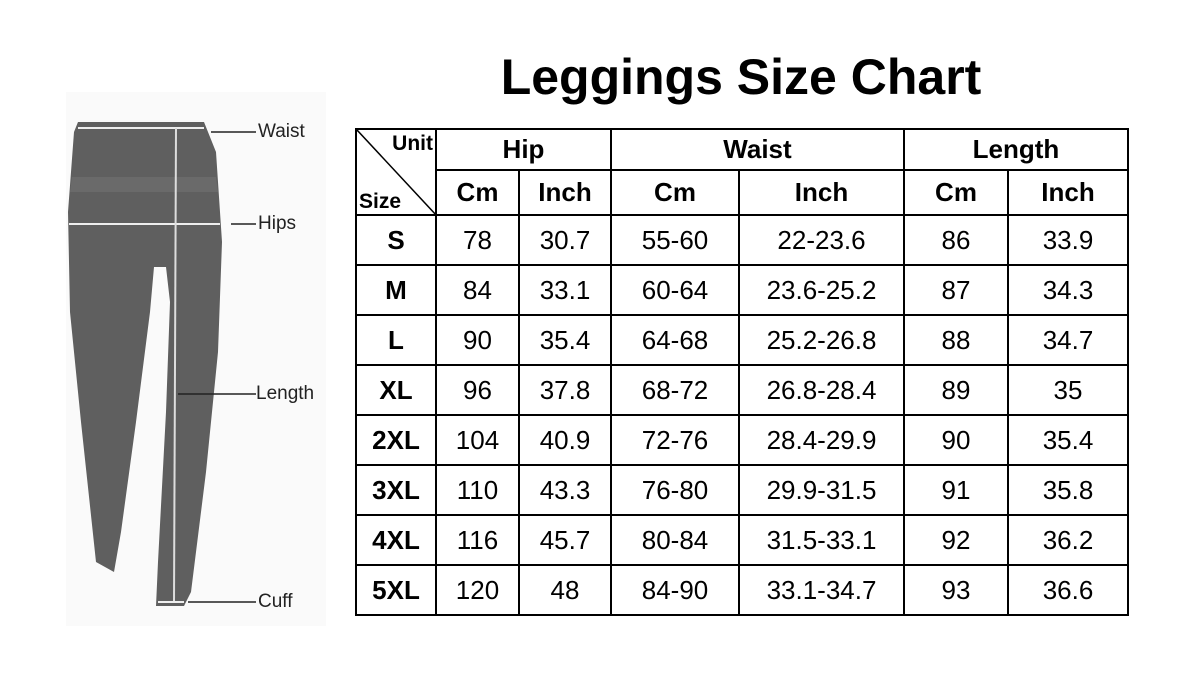 This screenshot has width=1200, height=681. What do you see at coordinates (956, 240) in the screenshot?
I see `value-cell: 86` at bounding box center [956, 240].